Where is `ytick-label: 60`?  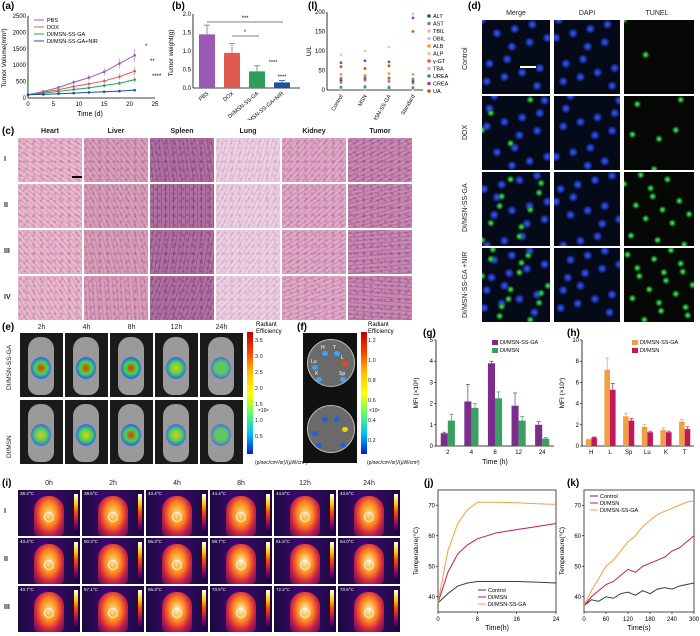 ytick-label: 60 is located at coordinates (431, 537).